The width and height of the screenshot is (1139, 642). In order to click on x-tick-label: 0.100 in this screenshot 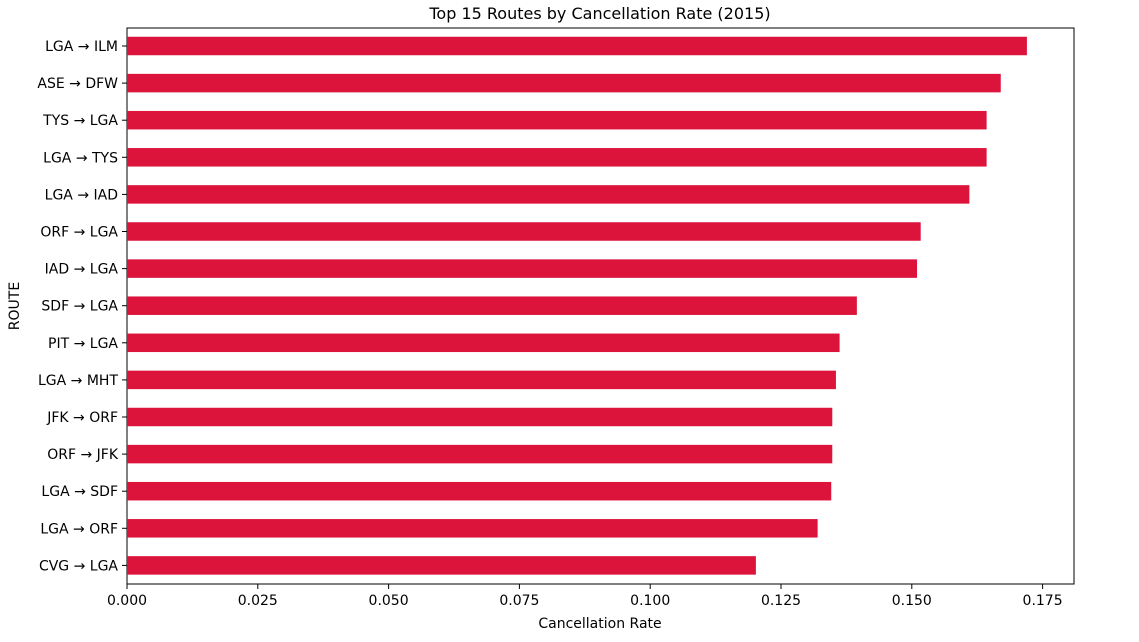, I will do `click(650, 601)`.